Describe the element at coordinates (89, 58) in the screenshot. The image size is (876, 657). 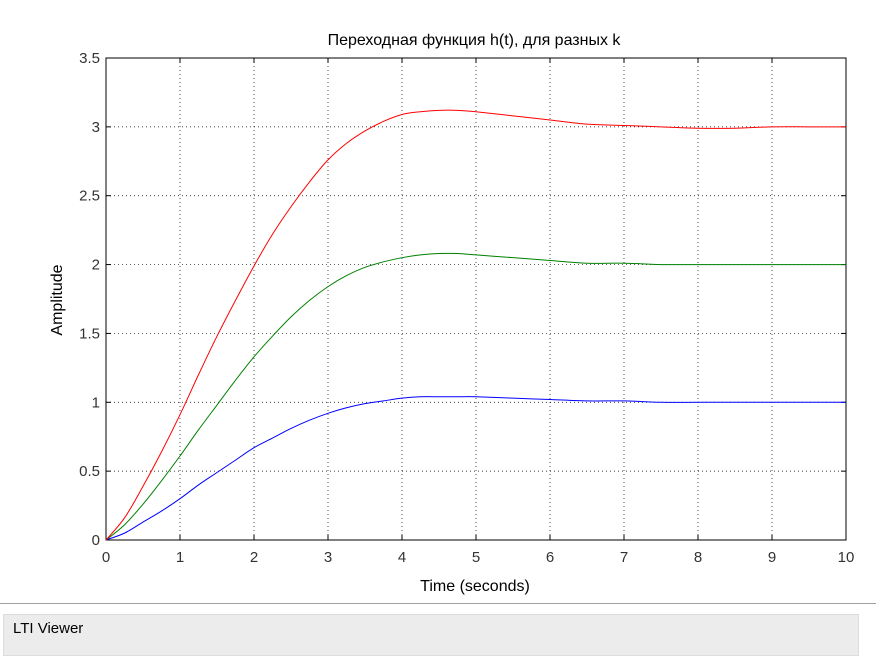
I see `y-tick-label: 3.5` at that location.